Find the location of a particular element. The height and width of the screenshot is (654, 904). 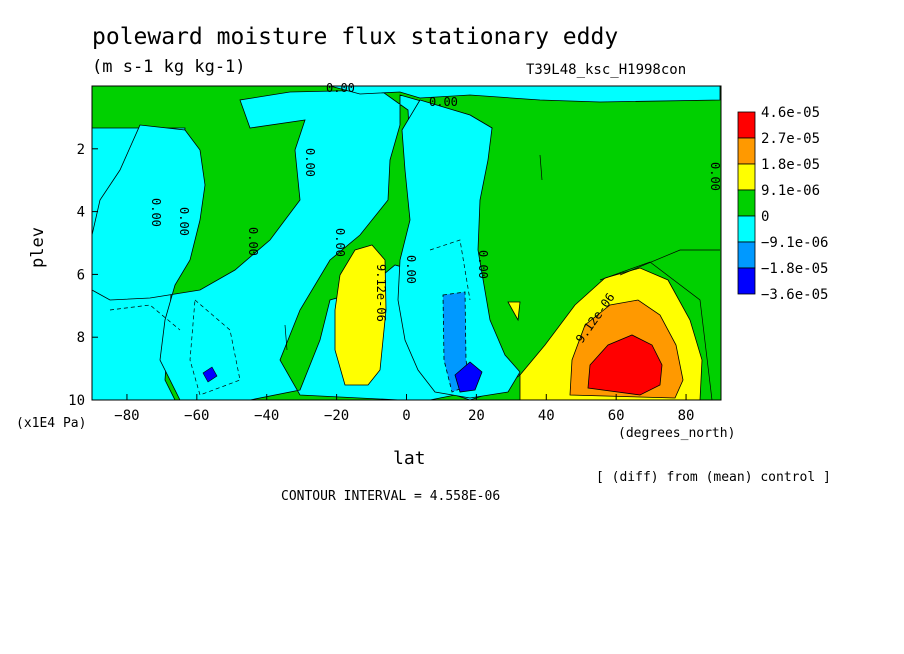

negative-region-top is located at coordinates (525, 94).